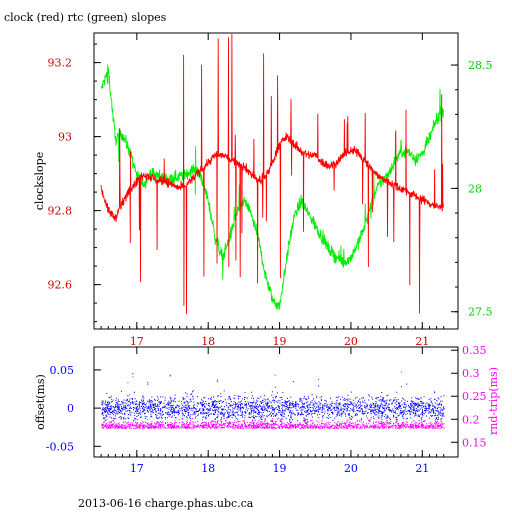  What do you see at coordinates (60, 285) in the screenshot?
I see `upper-y-tick-label: 92.6` at bounding box center [60, 285].